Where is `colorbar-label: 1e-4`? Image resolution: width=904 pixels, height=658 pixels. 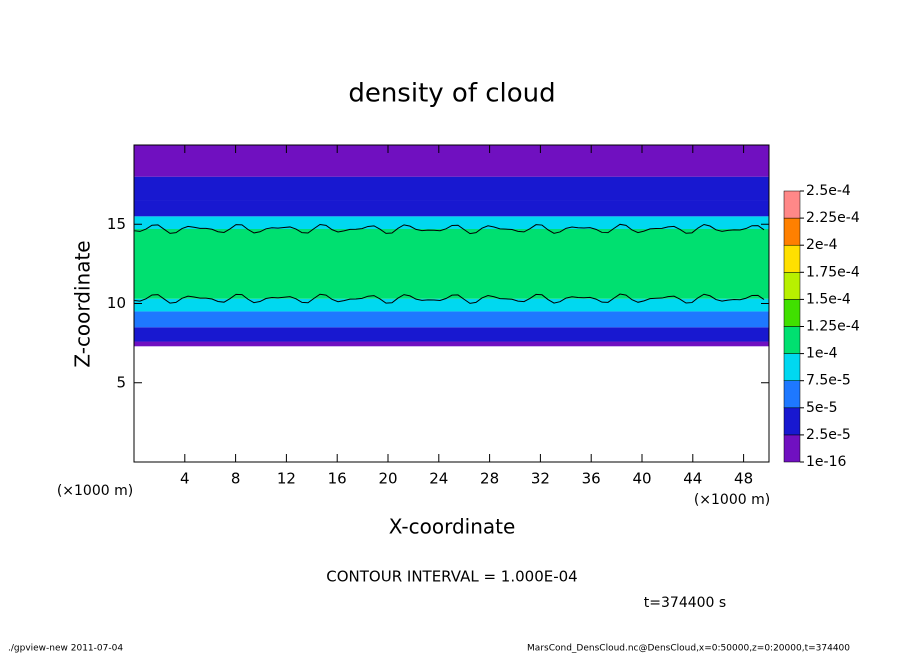
colorbar-label: 1e-4 is located at coordinates (822, 354).